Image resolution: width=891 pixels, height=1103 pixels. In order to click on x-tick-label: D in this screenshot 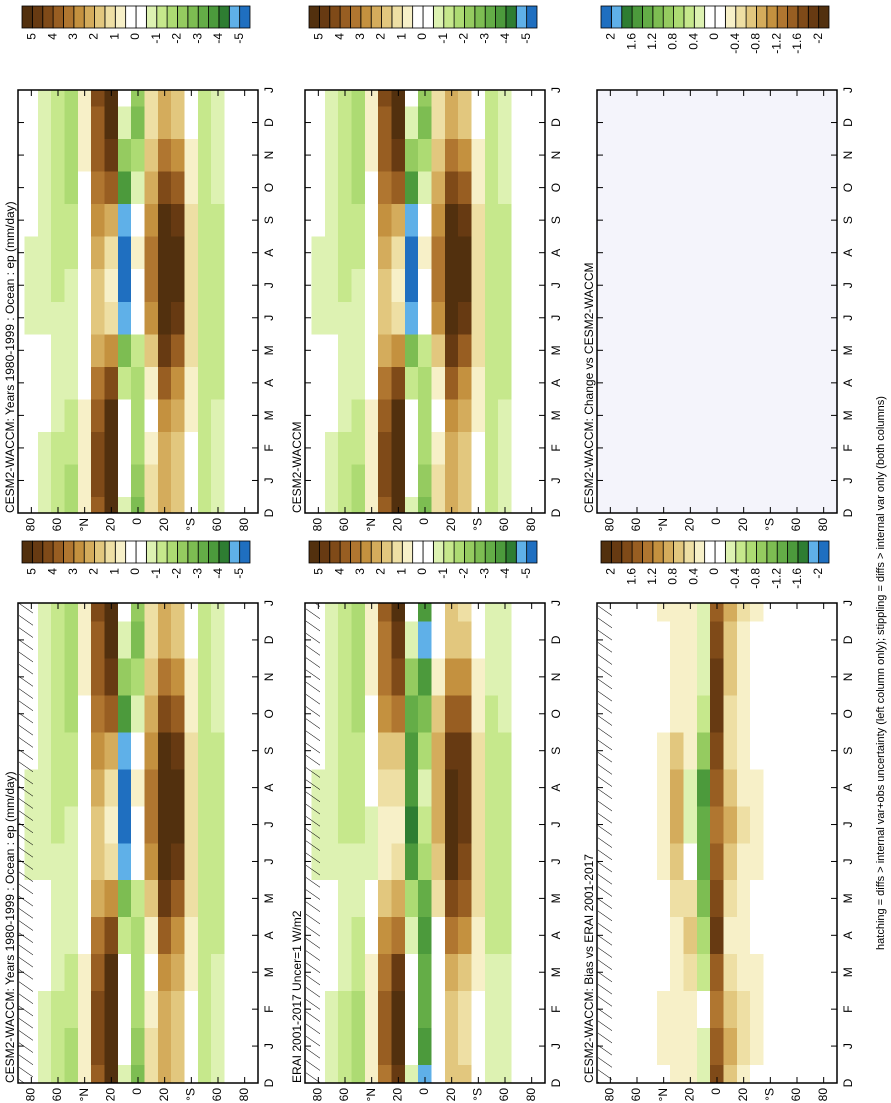, I will do `click(848, 1082)`.